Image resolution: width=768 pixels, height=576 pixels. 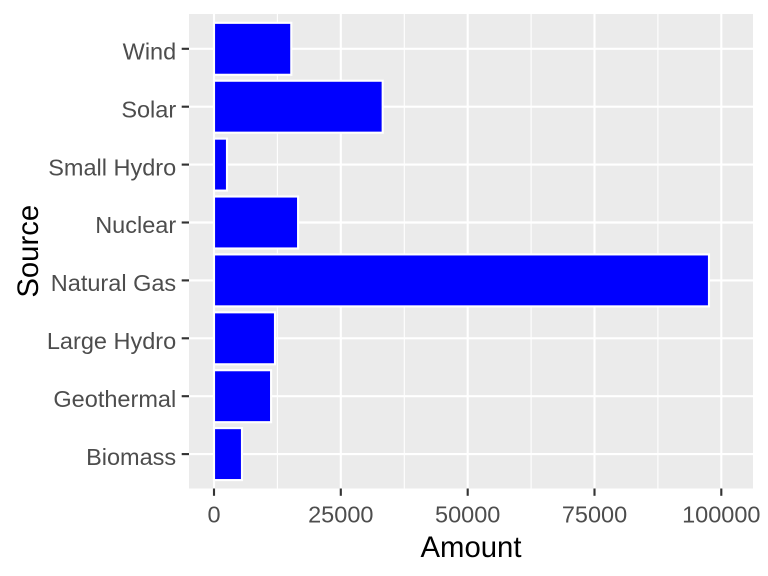 I want to click on svg-text: Natural Gas, so click(x=113, y=283).